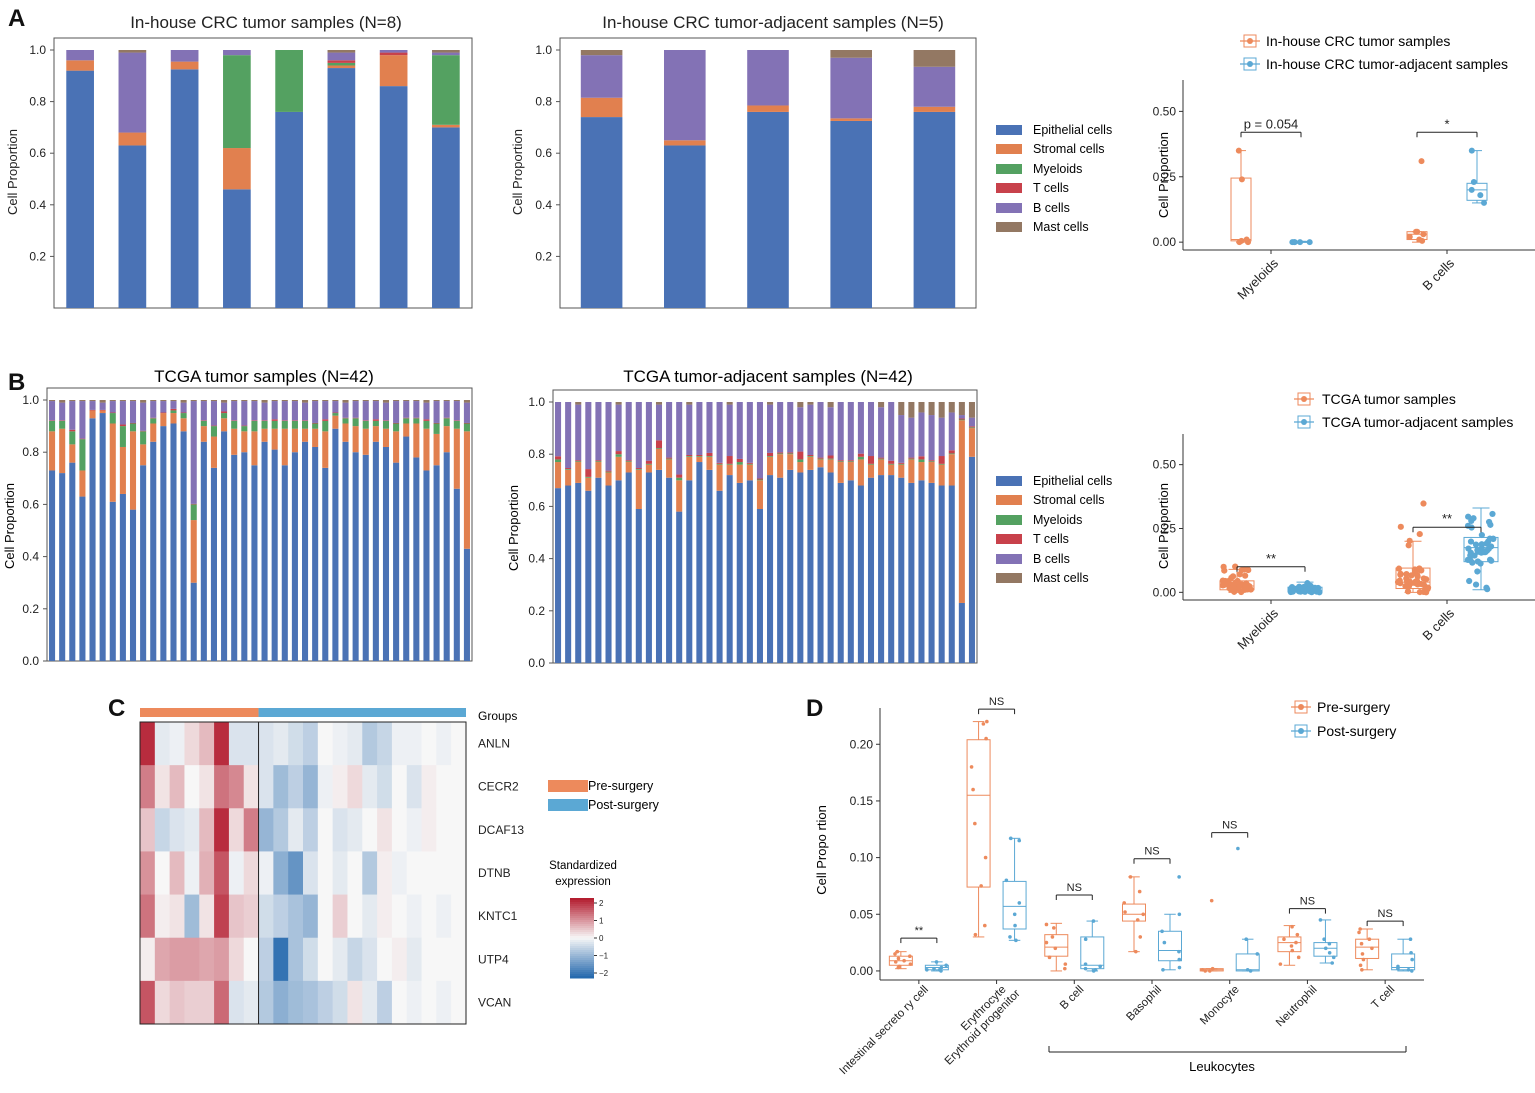  What do you see at coordinates (37, 205) in the screenshot?
I see `a1-ytick-label: 0.4` at bounding box center [37, 205].